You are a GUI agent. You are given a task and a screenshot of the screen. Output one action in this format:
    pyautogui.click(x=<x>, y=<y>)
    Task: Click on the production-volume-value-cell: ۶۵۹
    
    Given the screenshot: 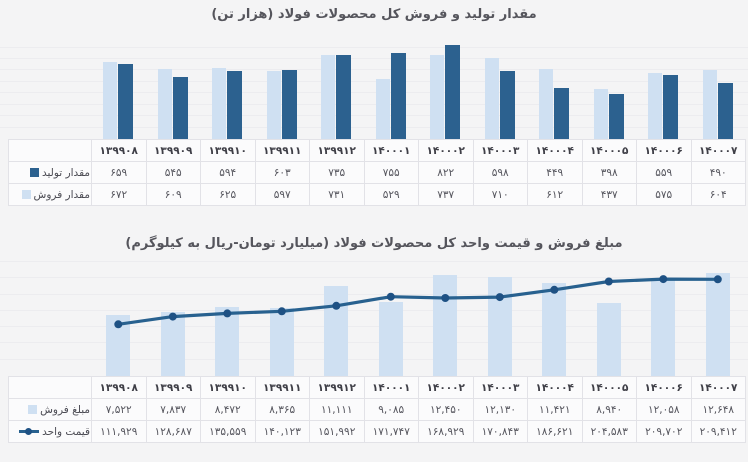 What is the action you would take?
    pyautogui.click(x=119, y=172)
    